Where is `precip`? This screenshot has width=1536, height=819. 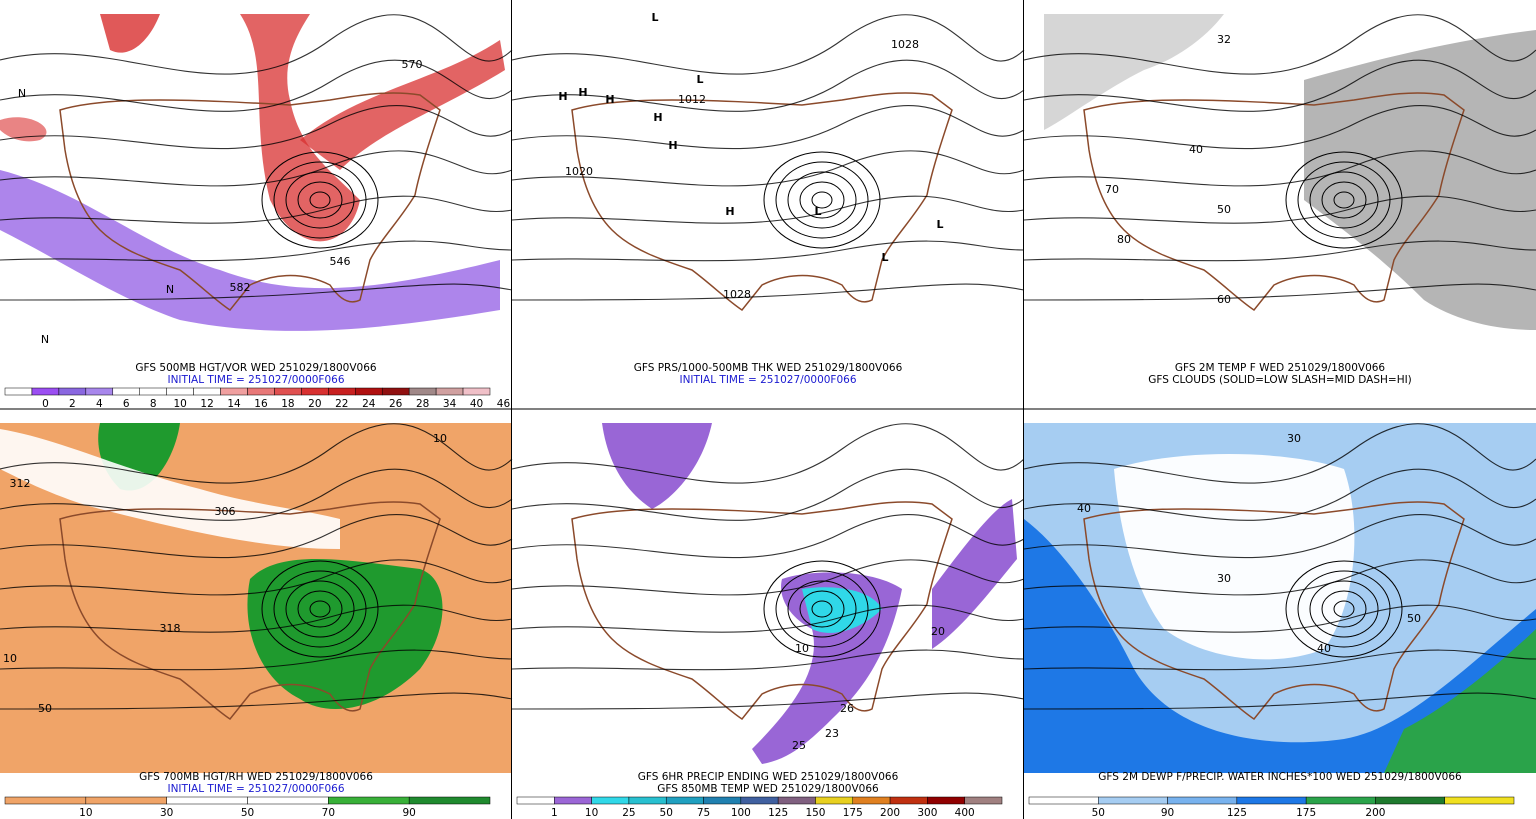
precip is located at coordinates (657, 466).